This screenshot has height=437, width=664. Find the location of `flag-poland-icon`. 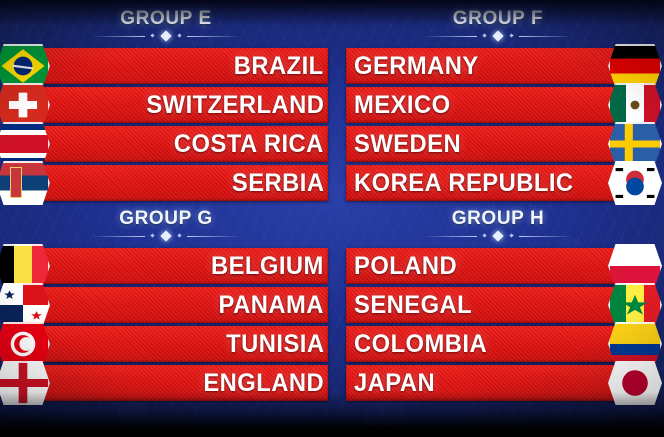

flag-poland-icon is located at coordinates (635, 266).